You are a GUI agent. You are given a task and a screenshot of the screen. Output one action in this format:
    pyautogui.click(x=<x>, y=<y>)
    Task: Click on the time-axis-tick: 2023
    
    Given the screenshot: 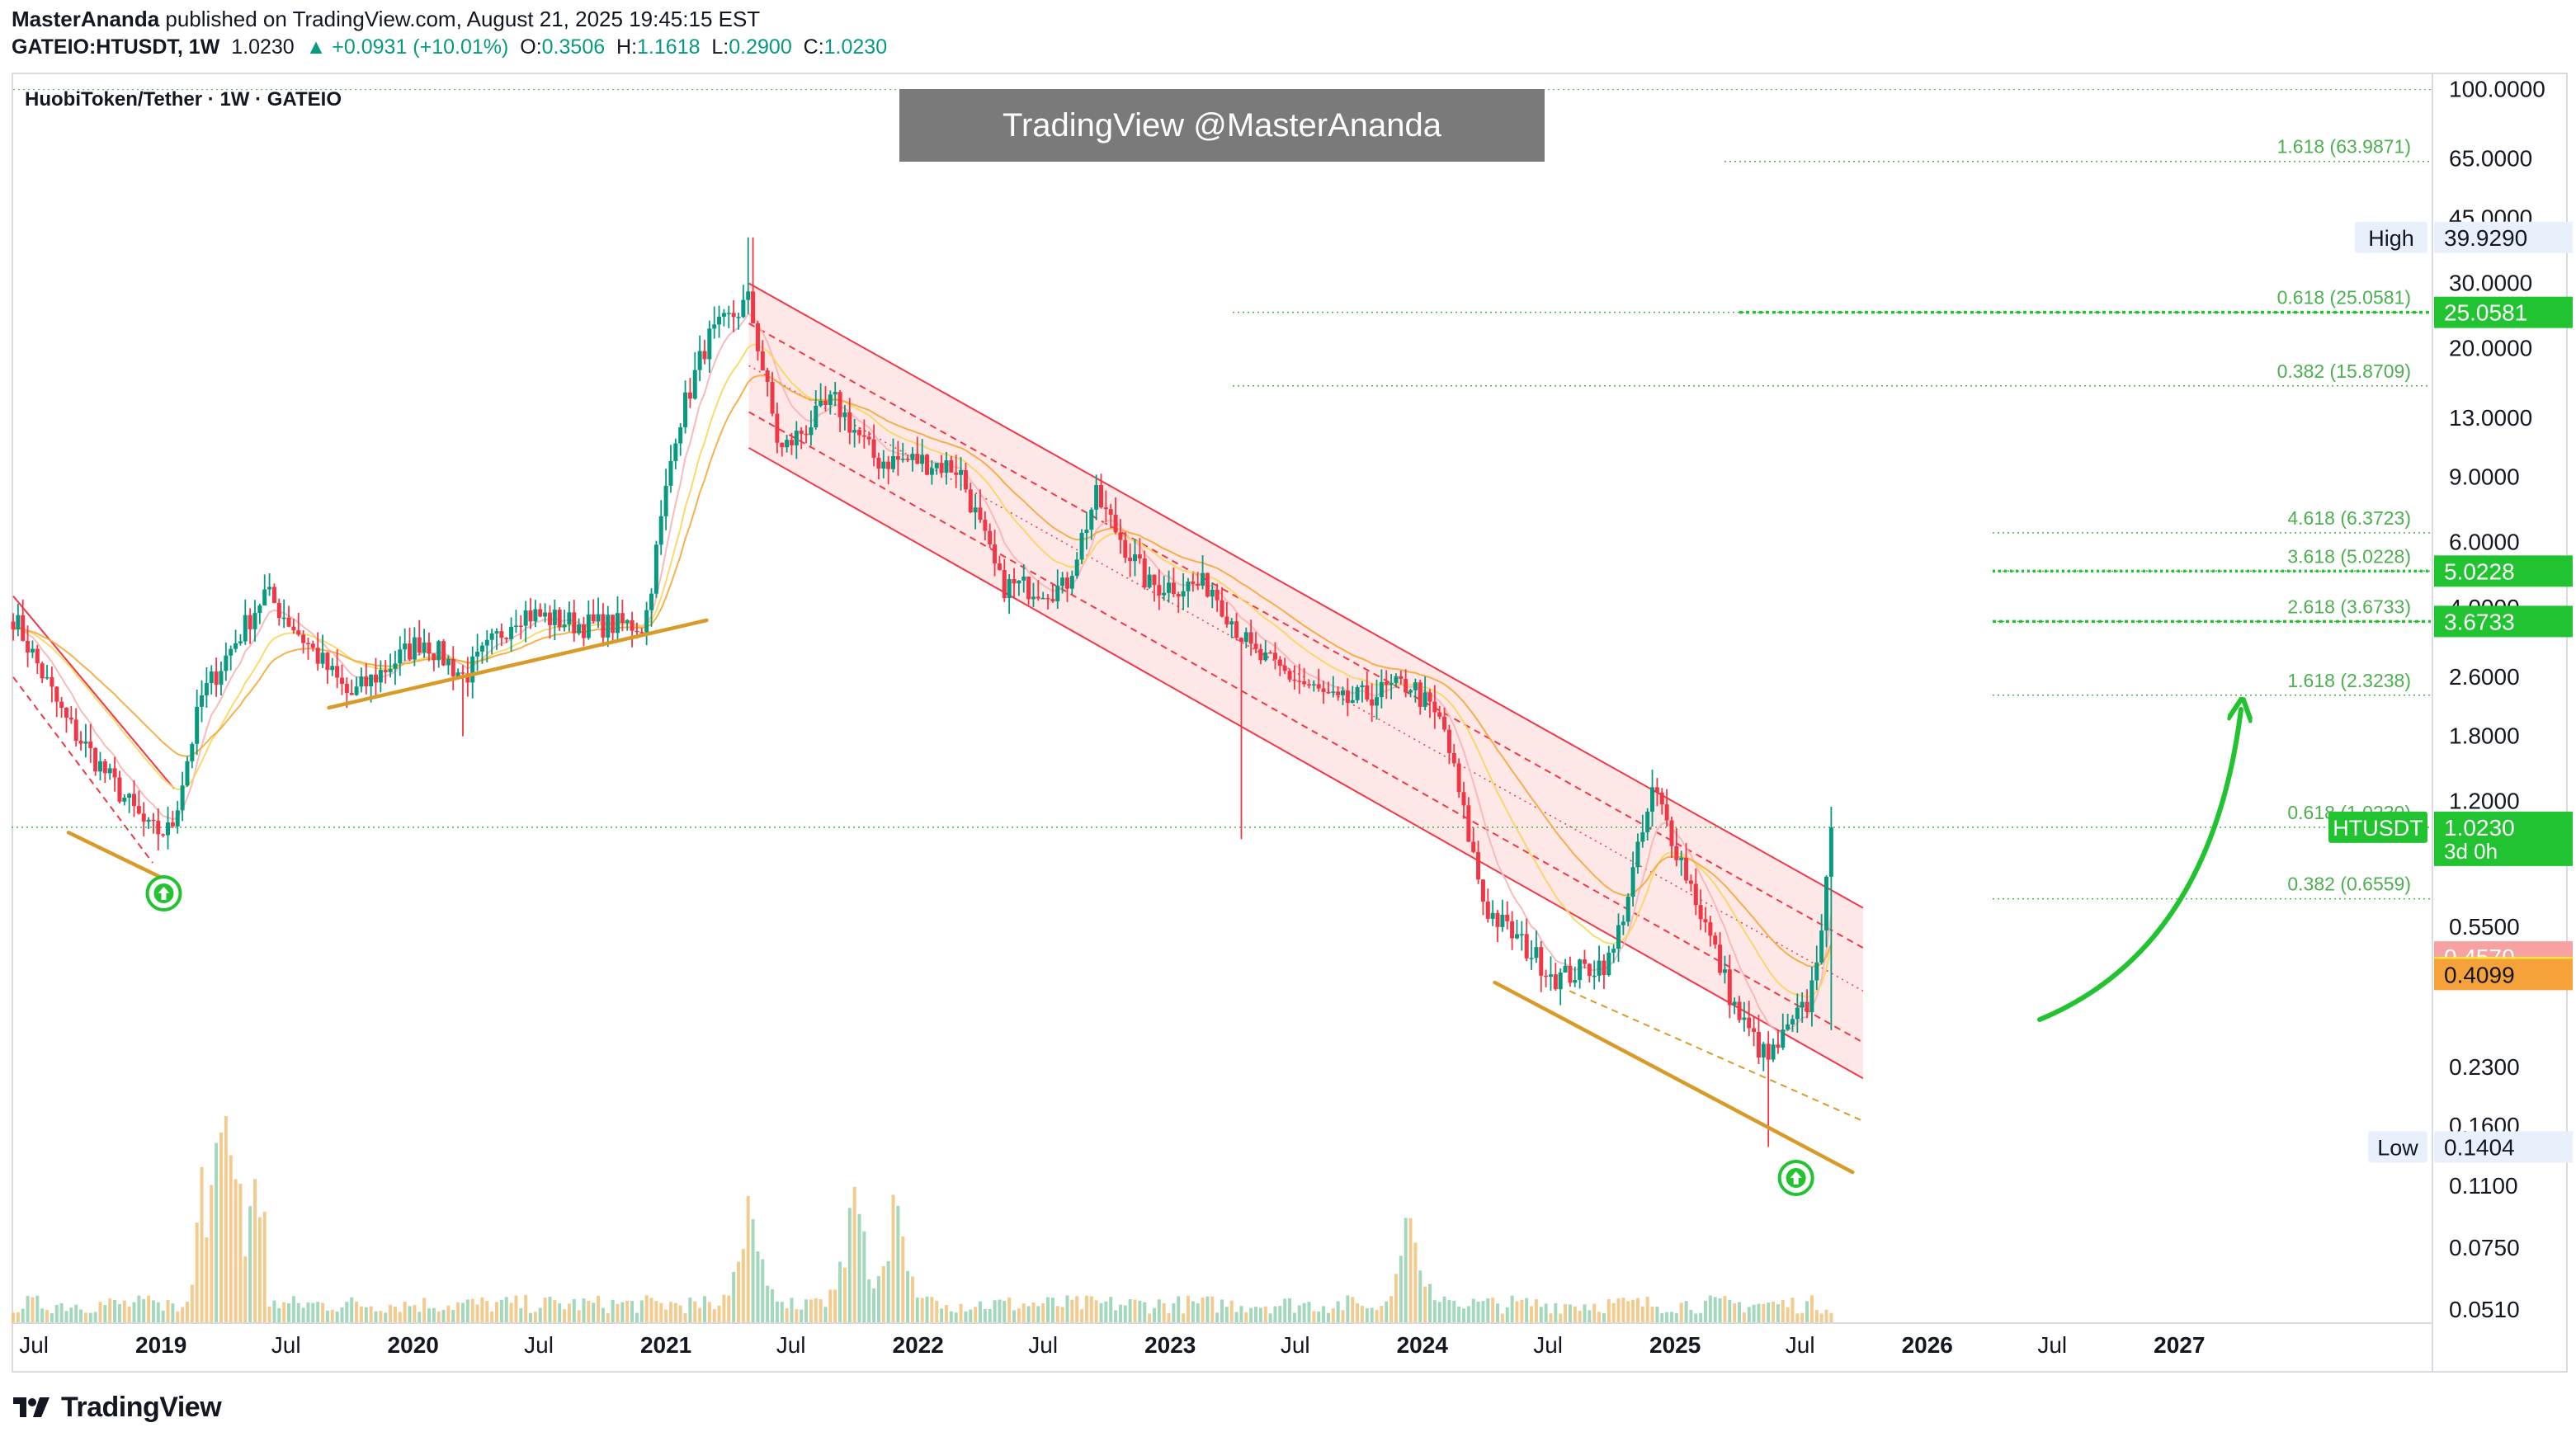 What is the action you would take?
    pyautogui.click(x=1170, y=1345)
    